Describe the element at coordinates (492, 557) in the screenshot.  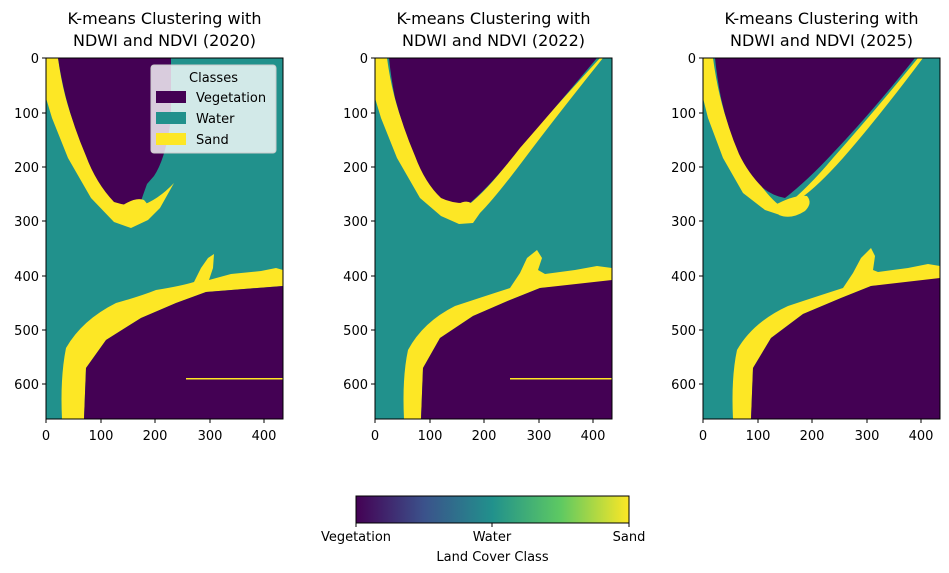
I see `colorbar-label: Land Cover Class` at that location.